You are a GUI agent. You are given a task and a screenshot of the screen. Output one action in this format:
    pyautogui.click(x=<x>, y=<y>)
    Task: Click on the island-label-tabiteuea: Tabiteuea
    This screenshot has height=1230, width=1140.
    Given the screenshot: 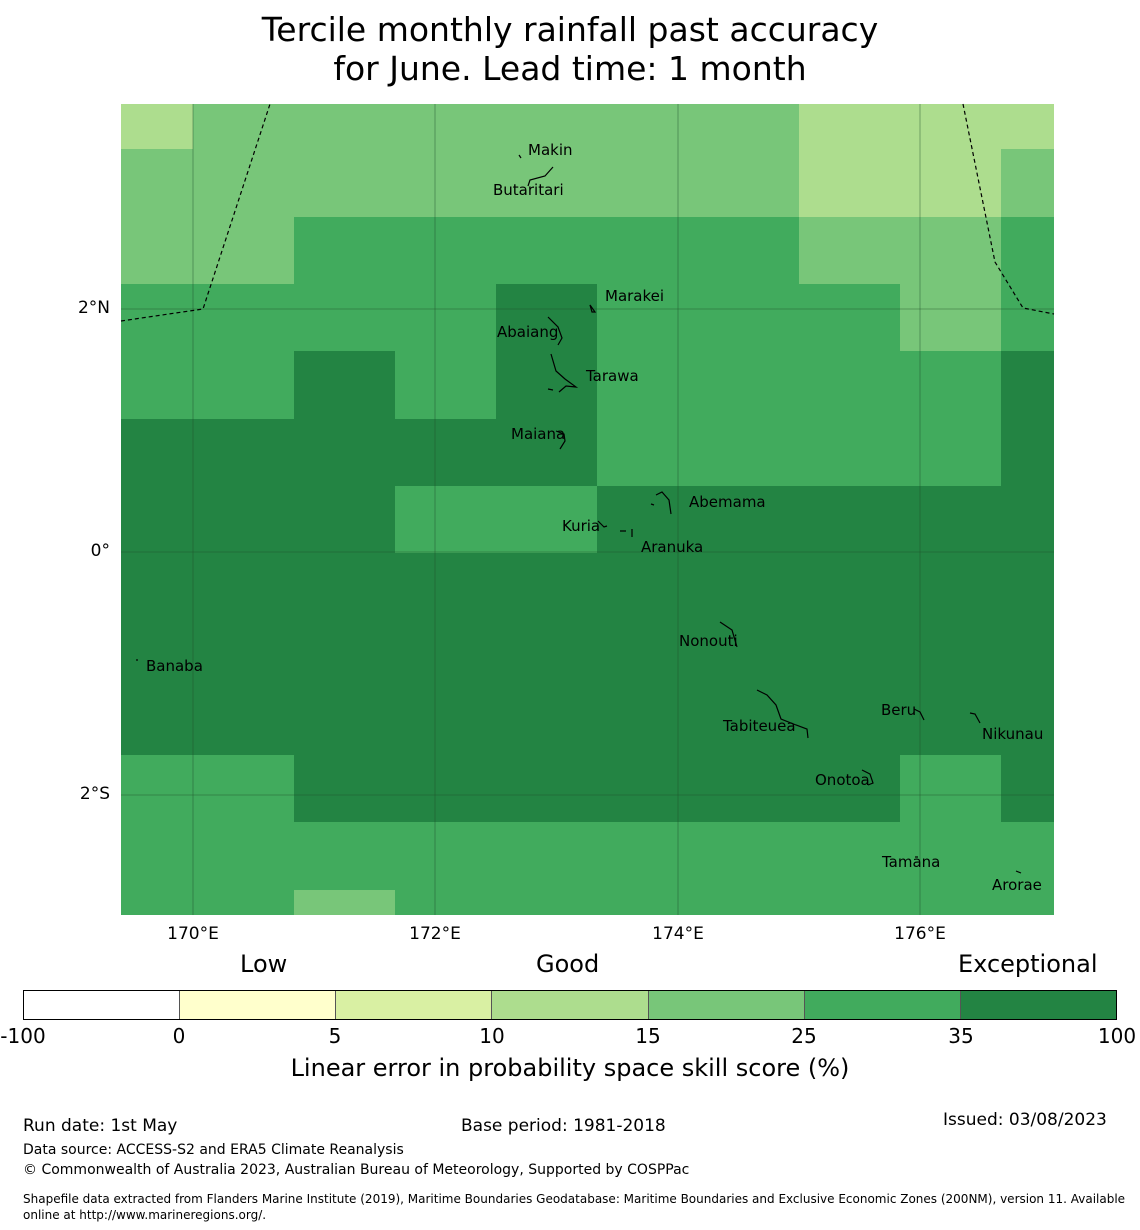 What is the action you would take?
    pyautogui.click(x=759, y=726)
    